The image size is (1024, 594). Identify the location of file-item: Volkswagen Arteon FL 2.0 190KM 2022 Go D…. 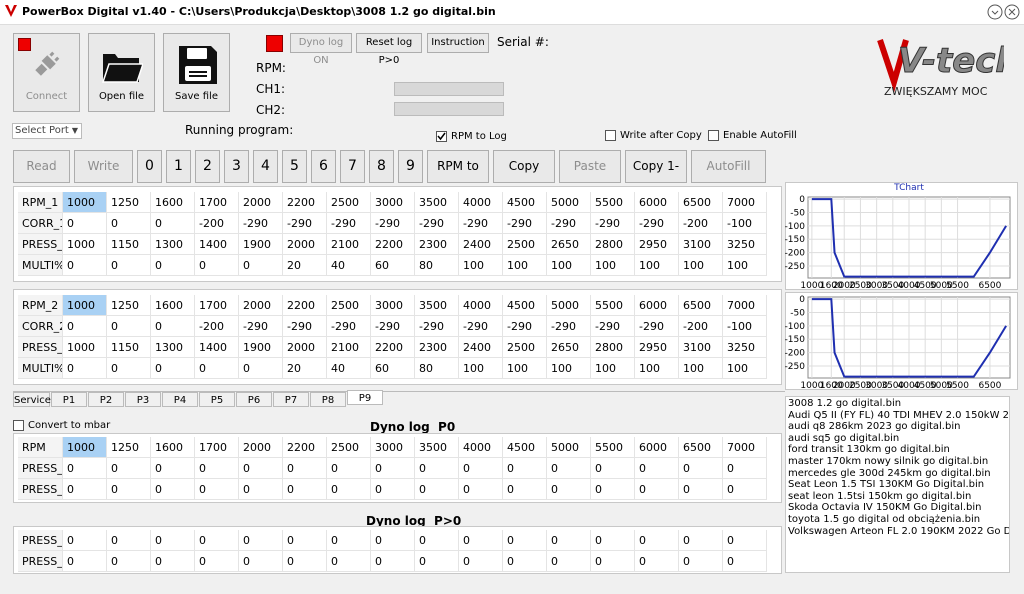
(898, 531).